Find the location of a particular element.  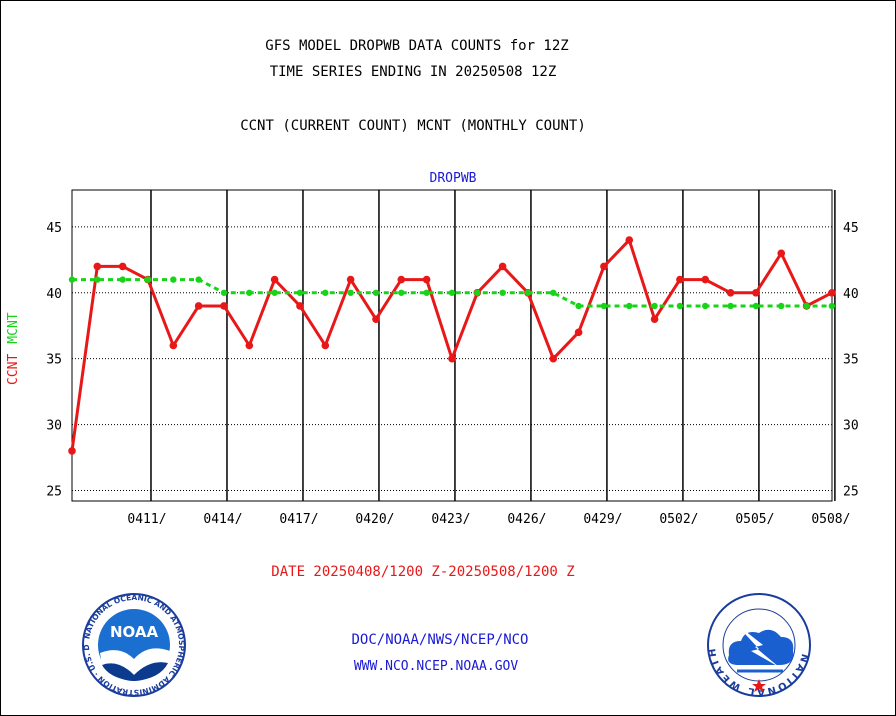

x-tick-label: 0502/ is located at coordinates (678, 519).